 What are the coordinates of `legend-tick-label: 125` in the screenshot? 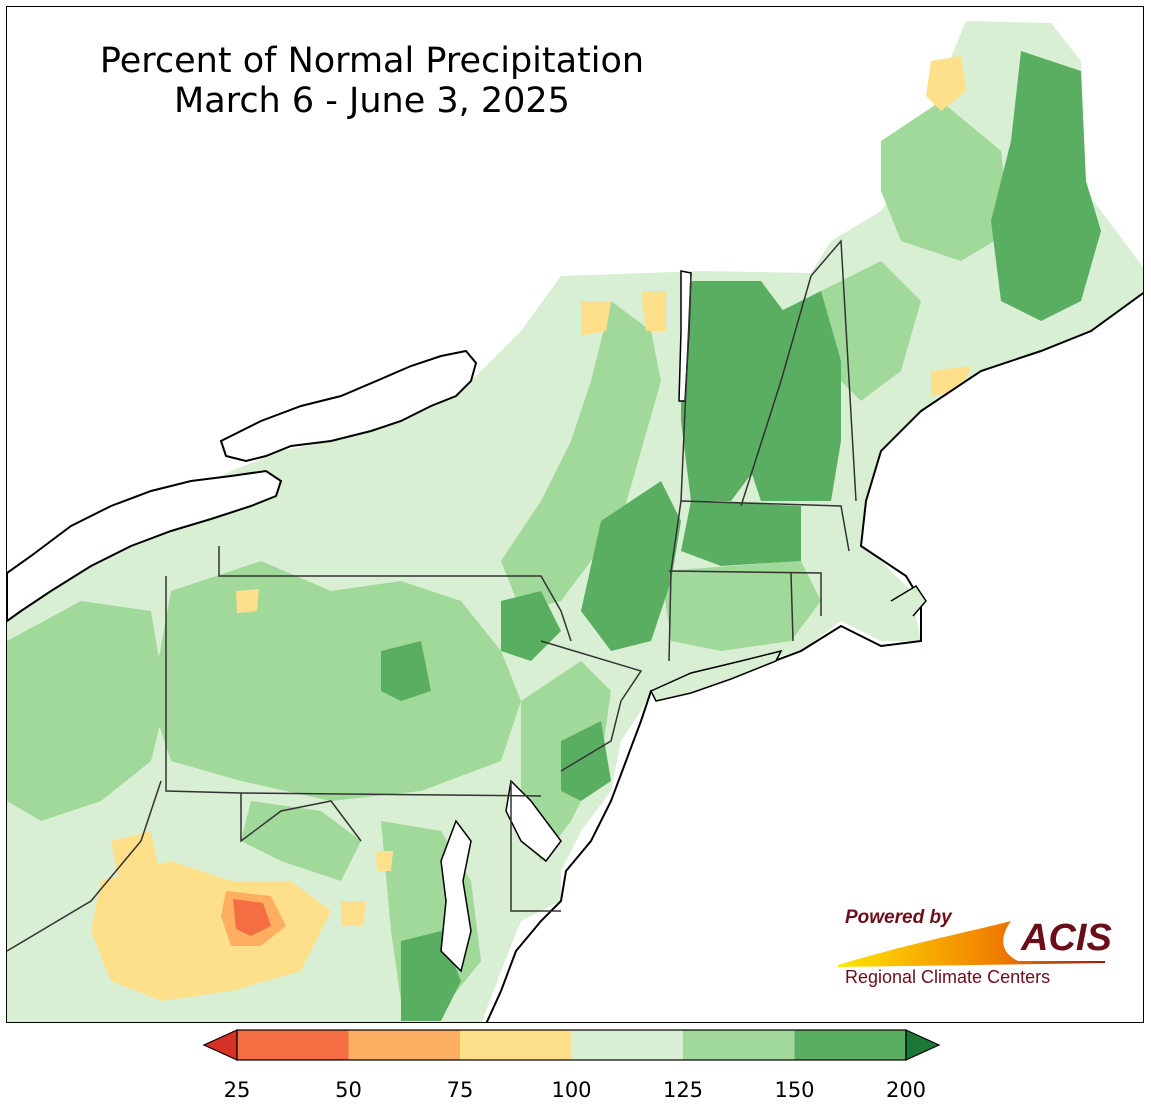 It's located at (683, 1090).